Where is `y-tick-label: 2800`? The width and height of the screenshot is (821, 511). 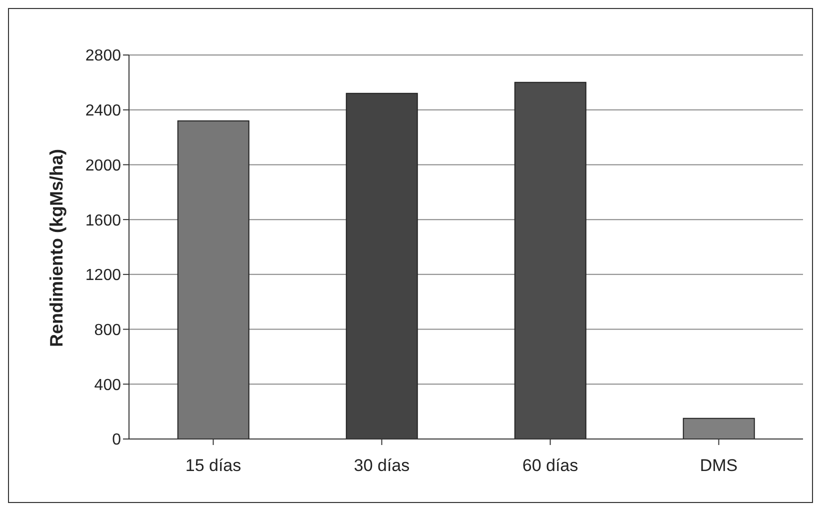 y-tick-label: 2800 is located at coordinates (103, 56).